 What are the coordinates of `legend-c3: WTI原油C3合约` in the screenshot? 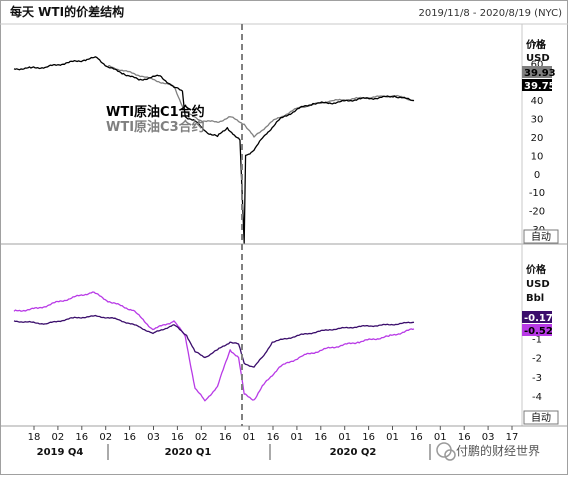 It's located at (155, 127).